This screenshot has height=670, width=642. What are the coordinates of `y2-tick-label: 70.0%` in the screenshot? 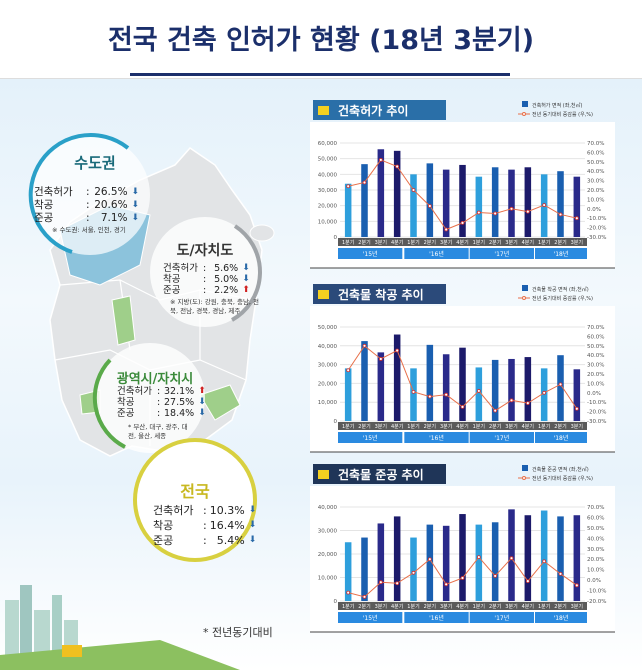 It's located at (595, 144).